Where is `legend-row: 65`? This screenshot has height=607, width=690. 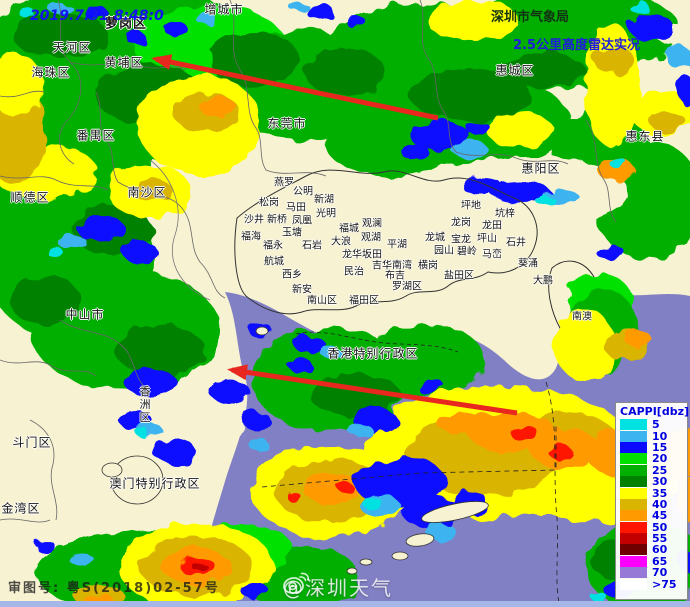
legend-row: 65 is located at coordinates (652, 561).